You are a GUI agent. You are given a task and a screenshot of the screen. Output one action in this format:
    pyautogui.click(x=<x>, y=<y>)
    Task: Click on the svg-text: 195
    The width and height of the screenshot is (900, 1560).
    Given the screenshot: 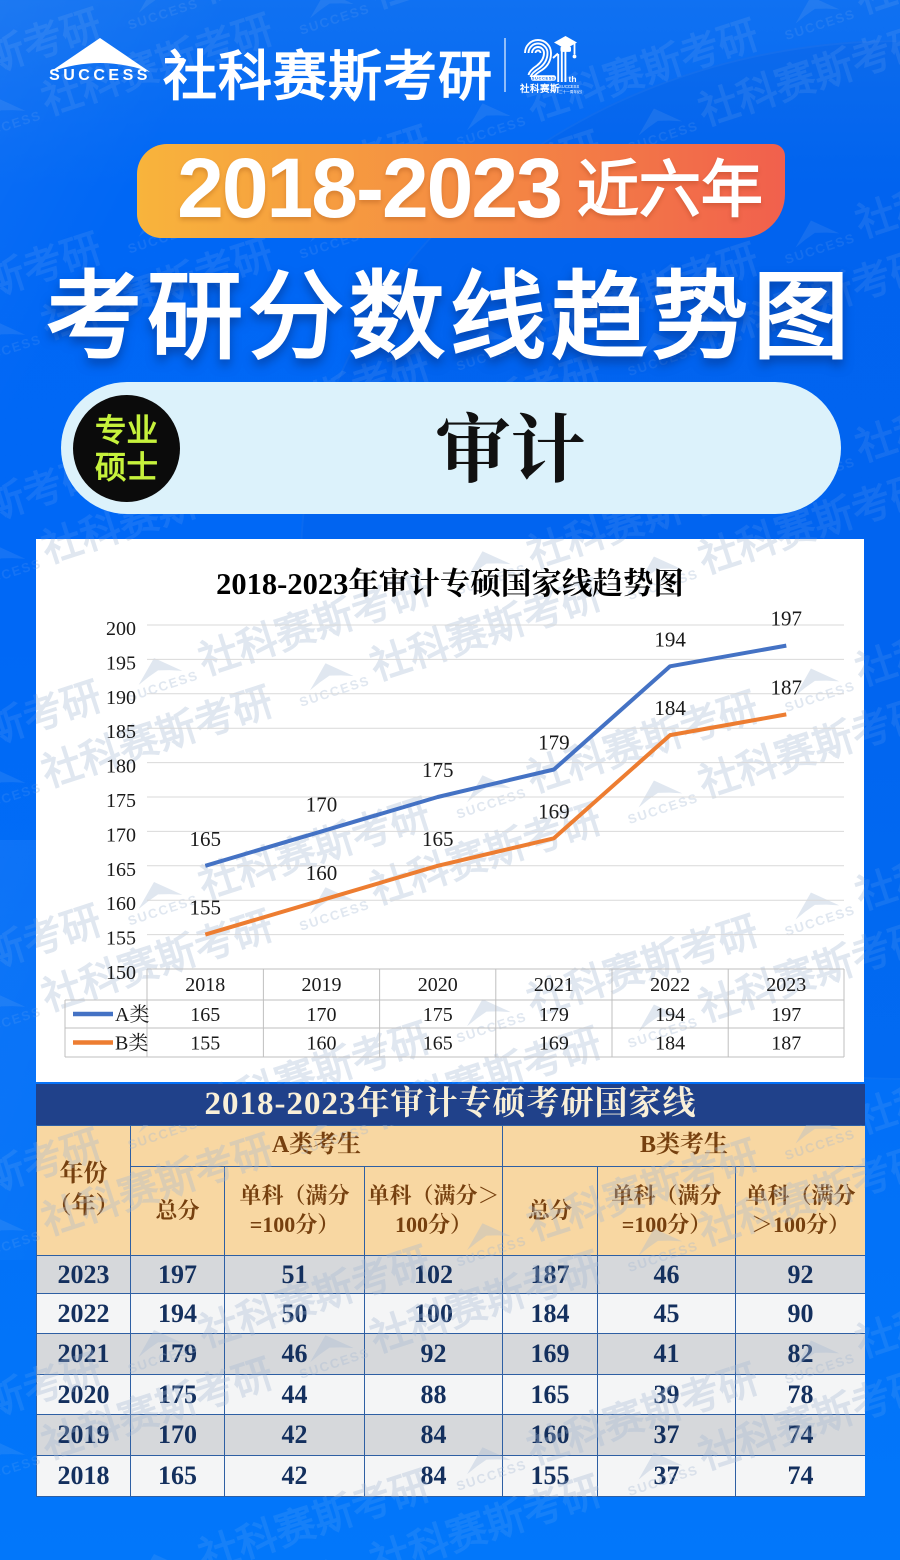 What is the action you would take?
    pyautogui.click(x=121, y=663)
    